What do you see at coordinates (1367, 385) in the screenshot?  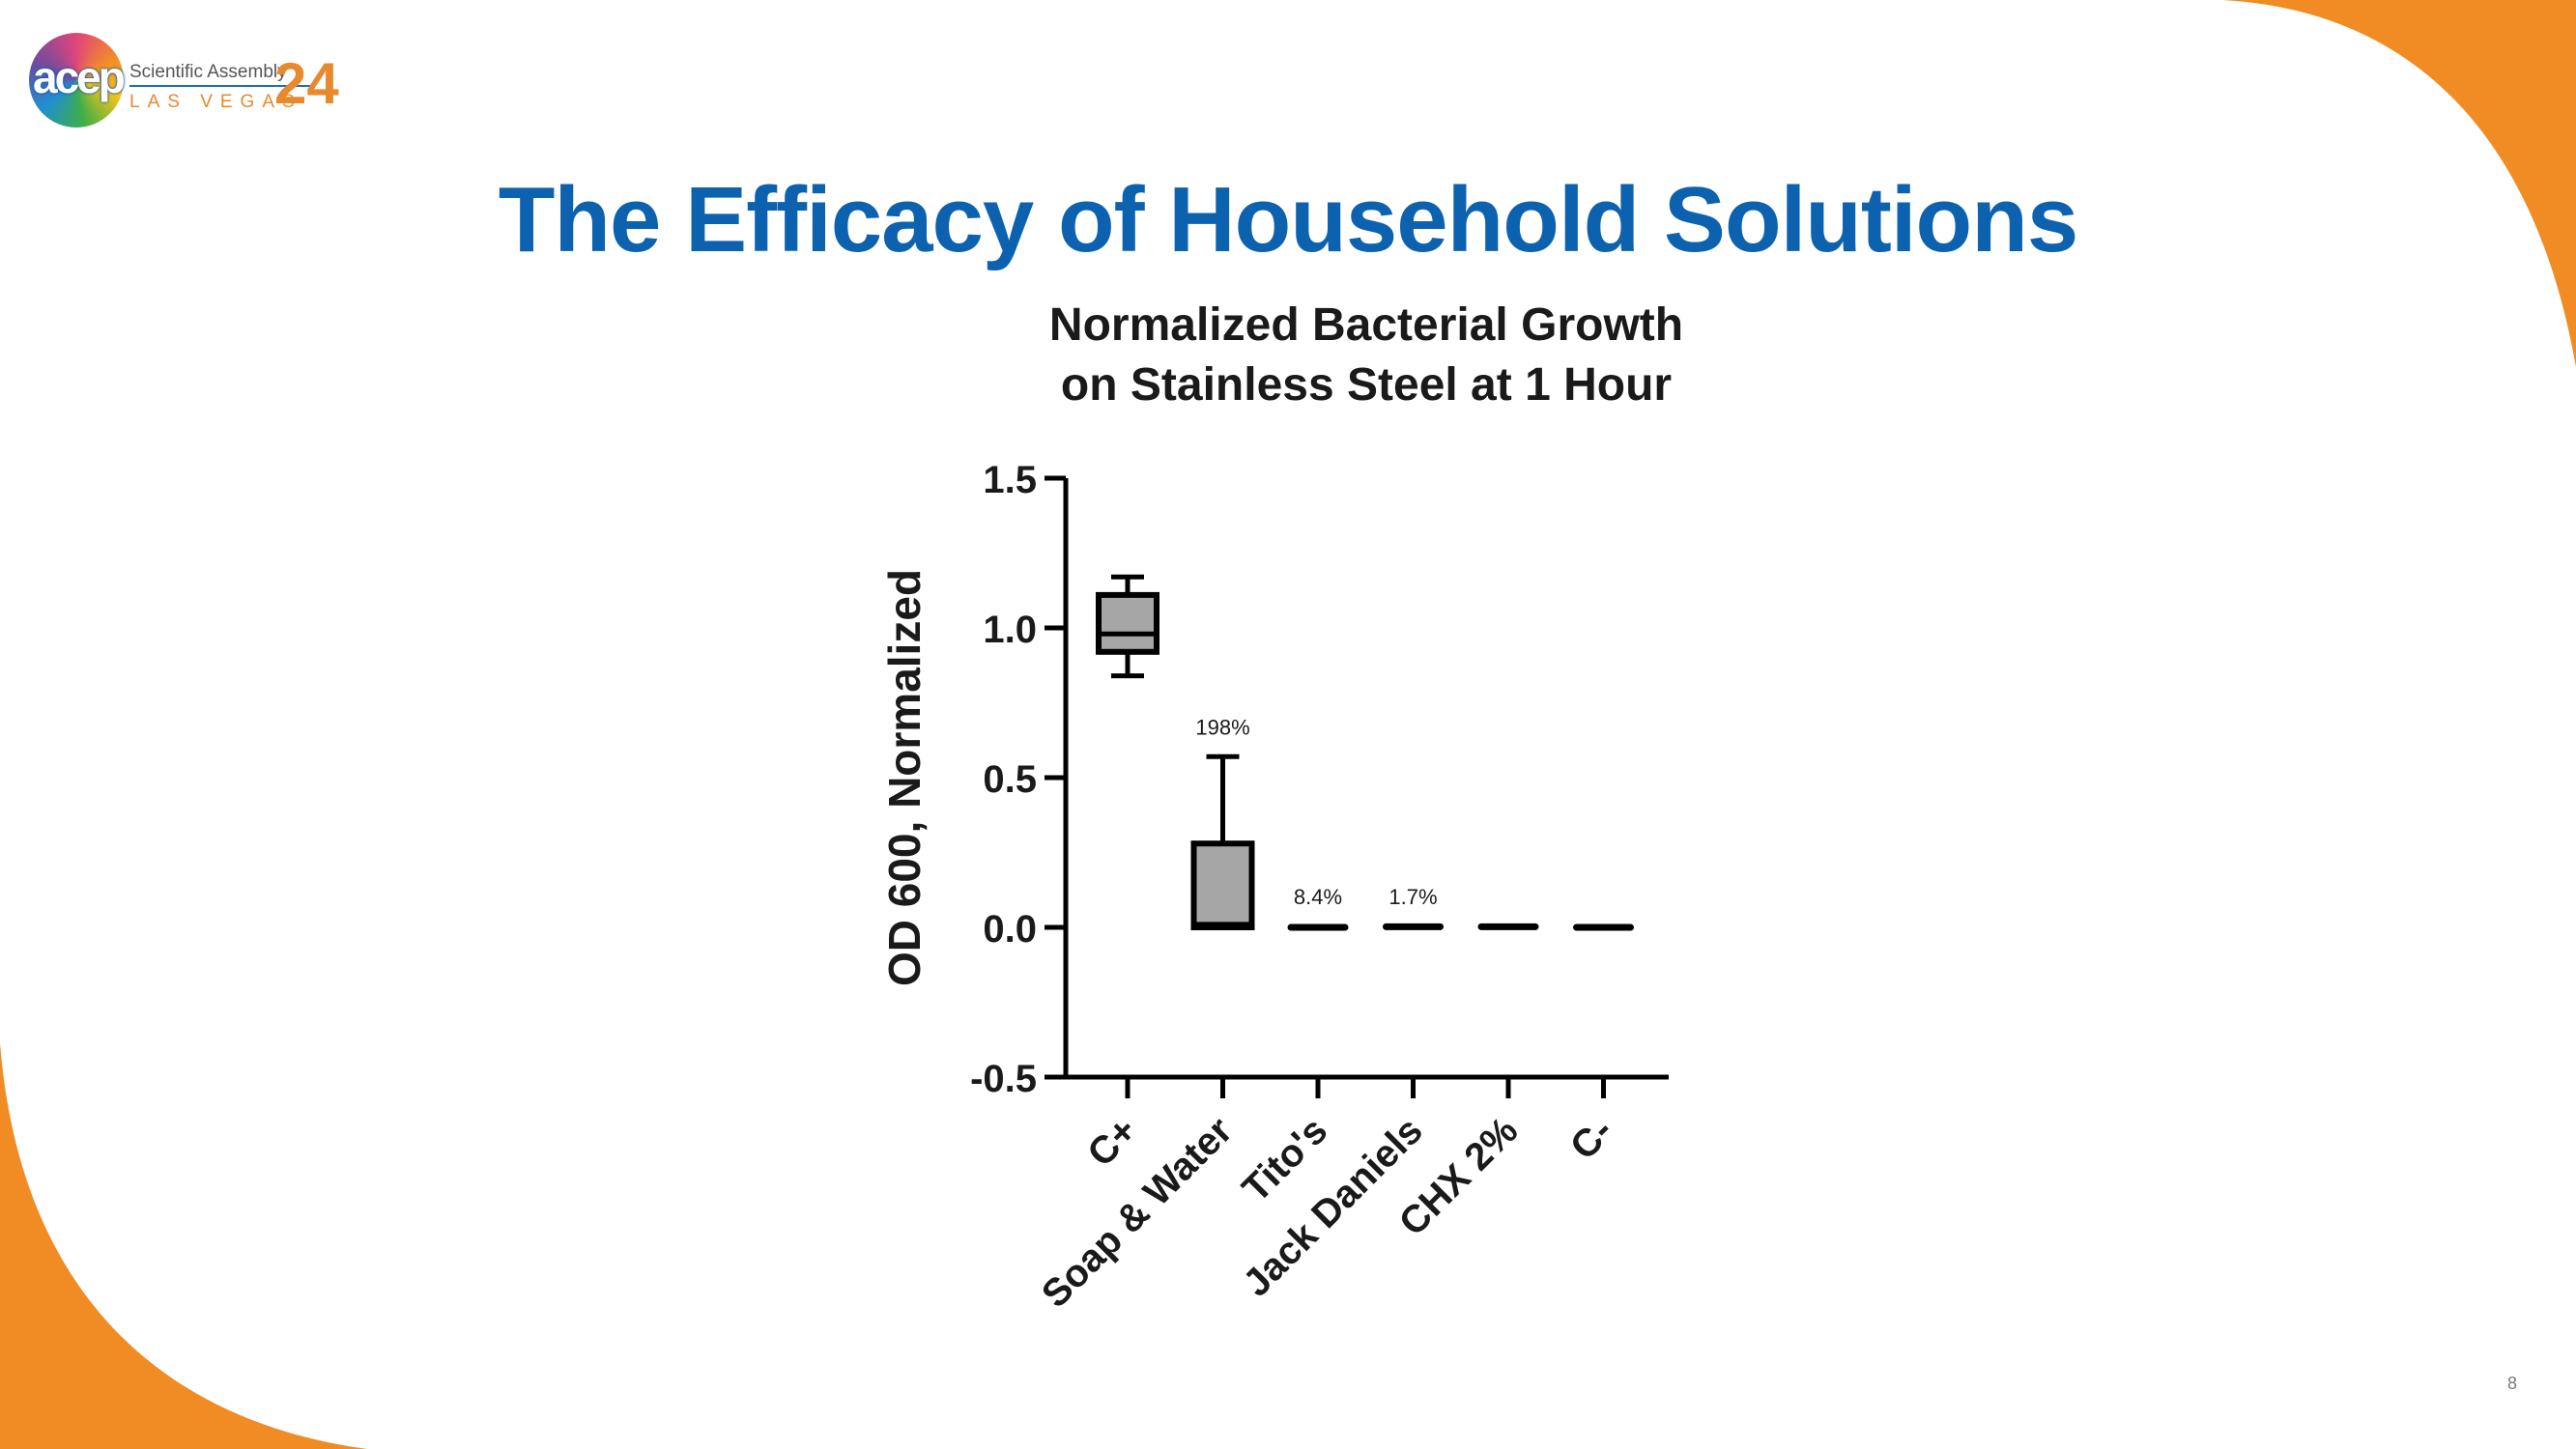 I see `chart-title-line-2: on Stainless Steel at 1 Hour` at bounding box center [1367, 385].